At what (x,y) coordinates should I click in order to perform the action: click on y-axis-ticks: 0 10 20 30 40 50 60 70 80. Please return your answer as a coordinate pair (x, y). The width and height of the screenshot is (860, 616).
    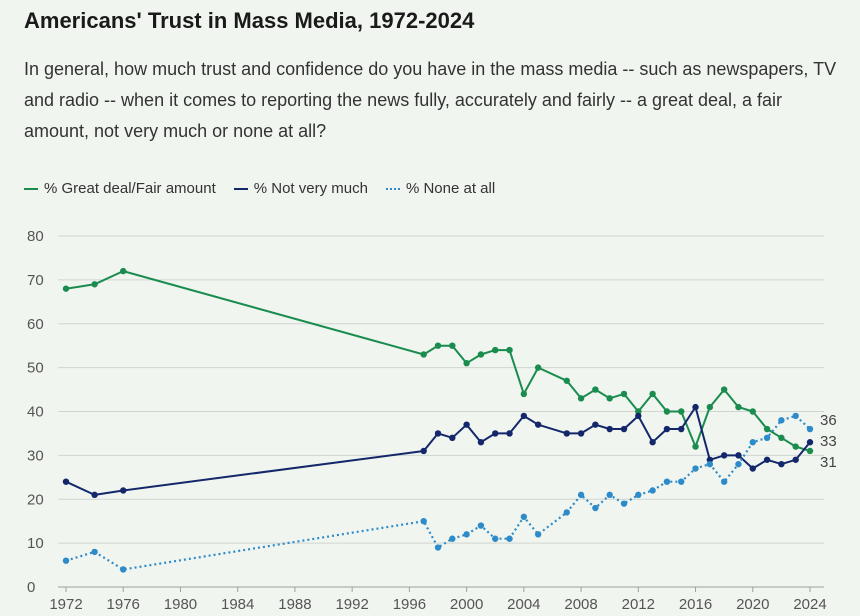
    Looking at the image, I should click on (35, 412).